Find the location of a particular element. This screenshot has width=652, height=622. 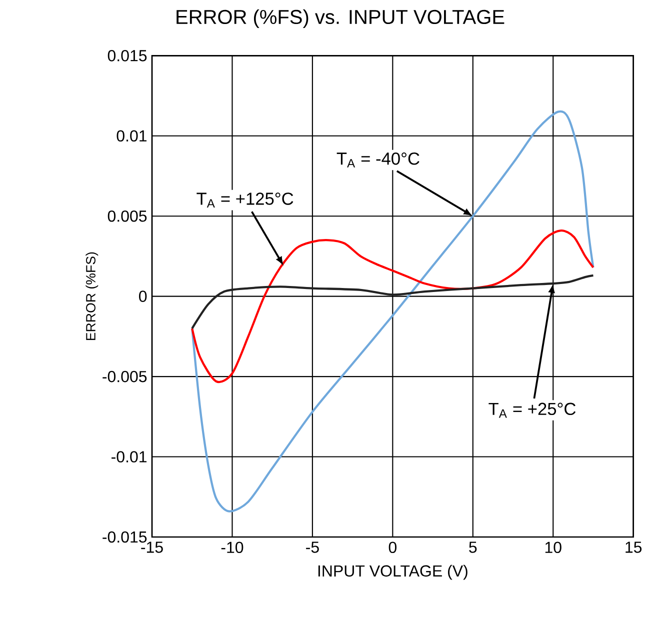

x-tick-label: -10 is located at coordinates (232, 548).